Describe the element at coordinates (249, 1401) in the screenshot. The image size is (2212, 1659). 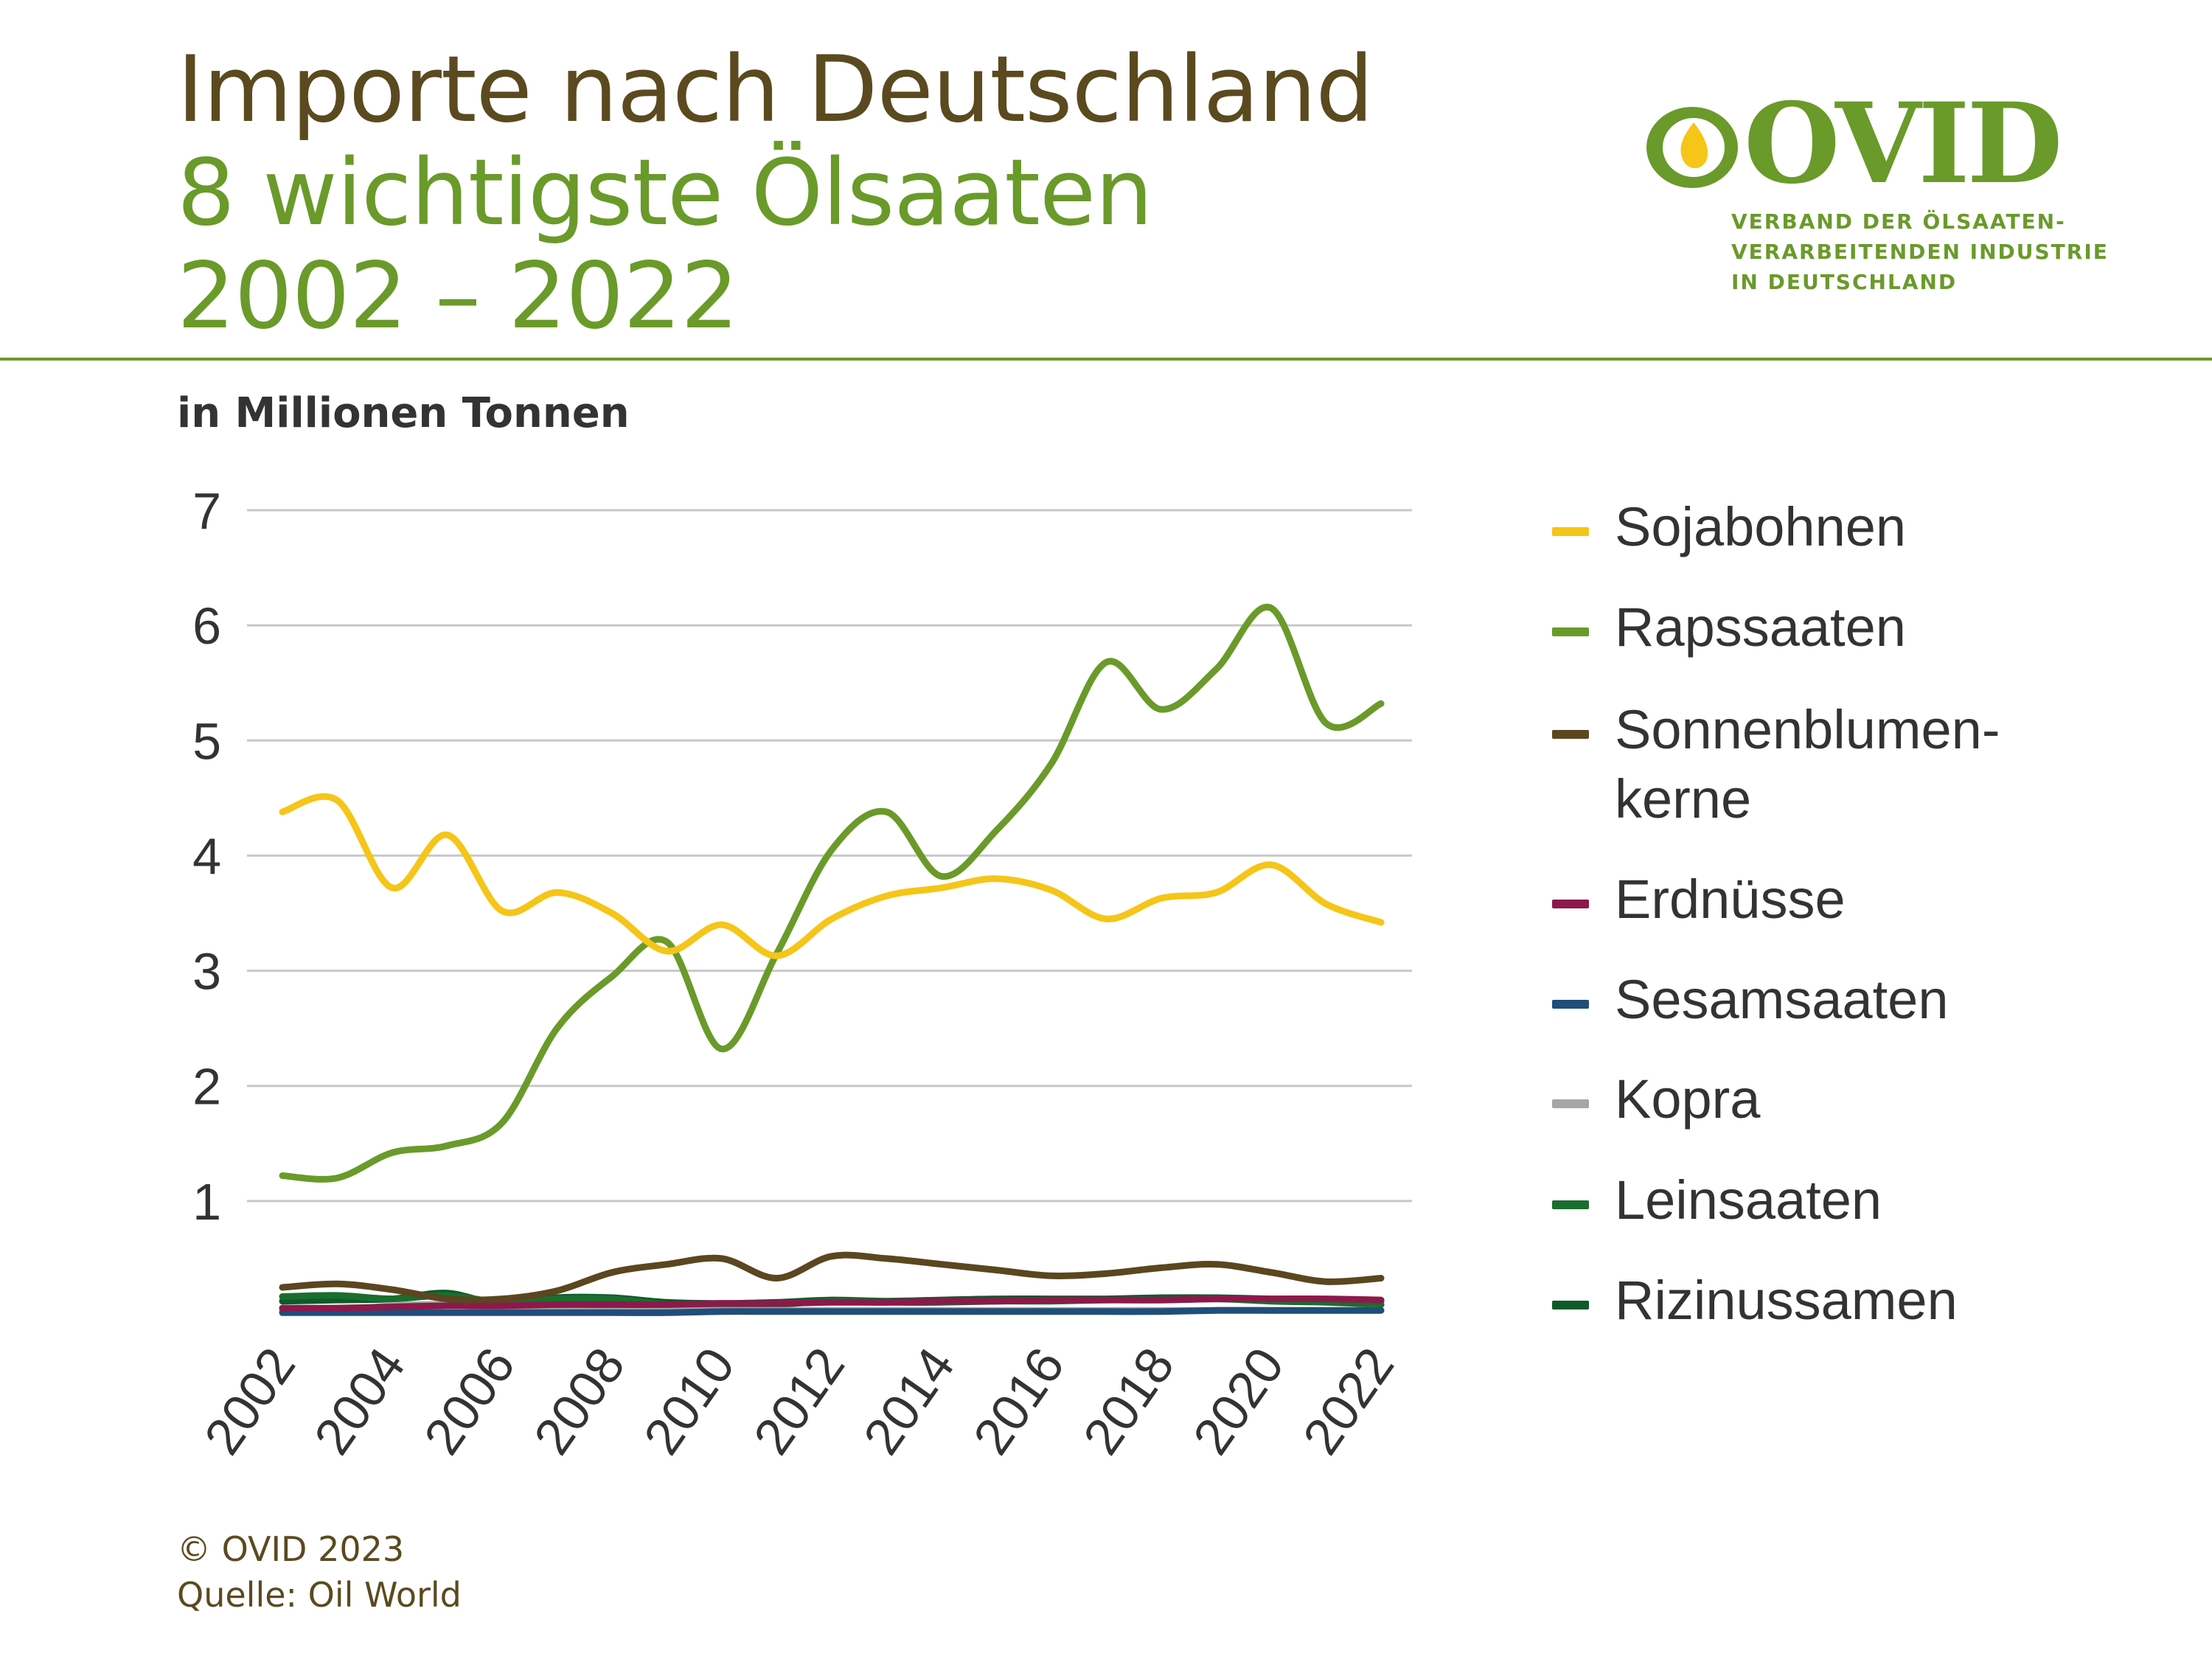
I see `x-tick-label: 2002` at that location.